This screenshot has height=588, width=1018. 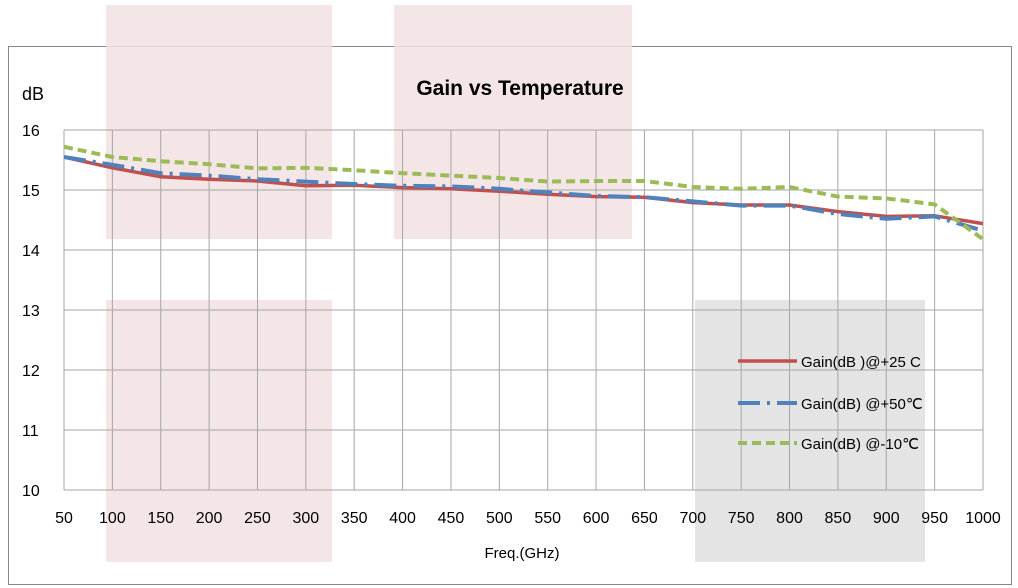 What do you see at coordinates (861, 362) in the screenshot?
I see `legend-label-1: Gain(dB )@+25 C` at bounding box center [861, 362].